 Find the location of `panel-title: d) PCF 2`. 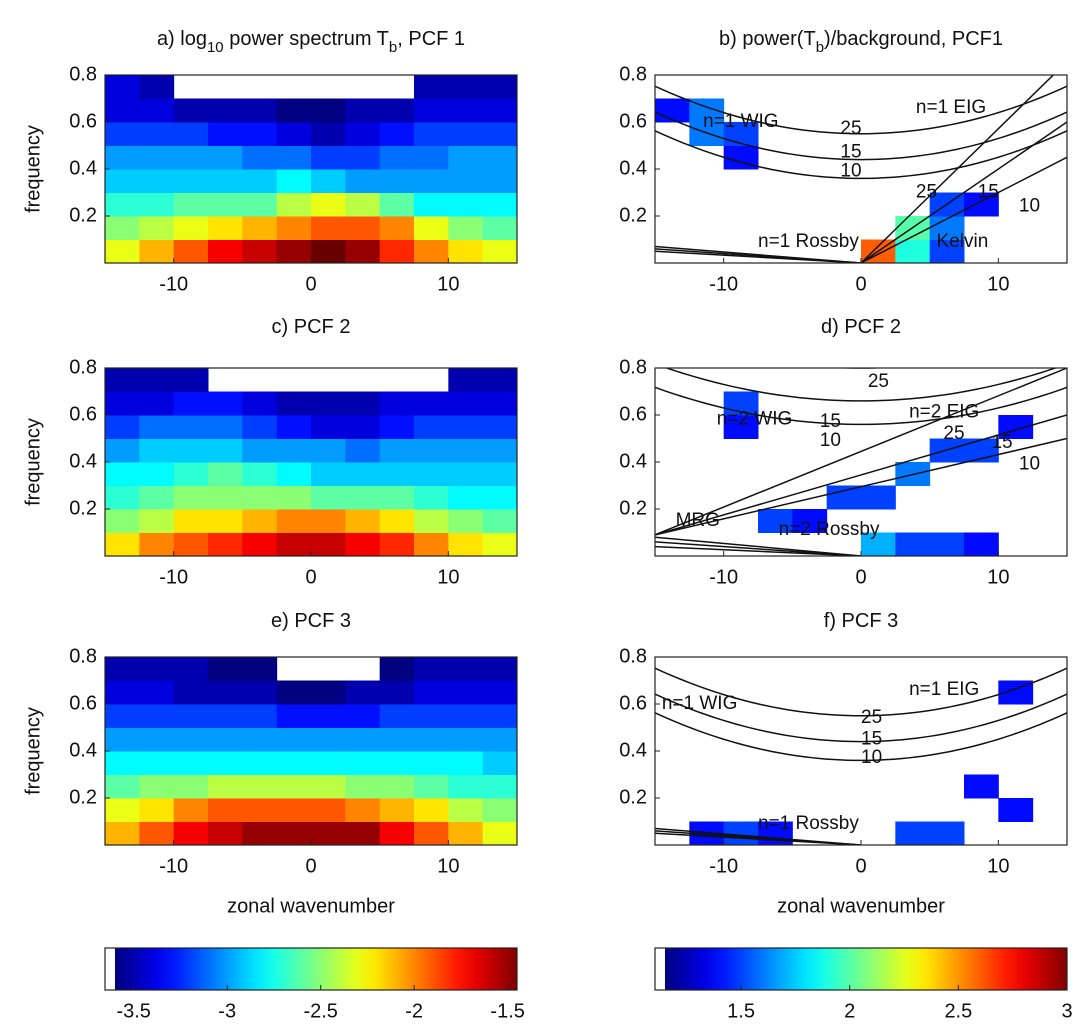

panel-title: d) PCF 2 is located at coordinates (861, 327).